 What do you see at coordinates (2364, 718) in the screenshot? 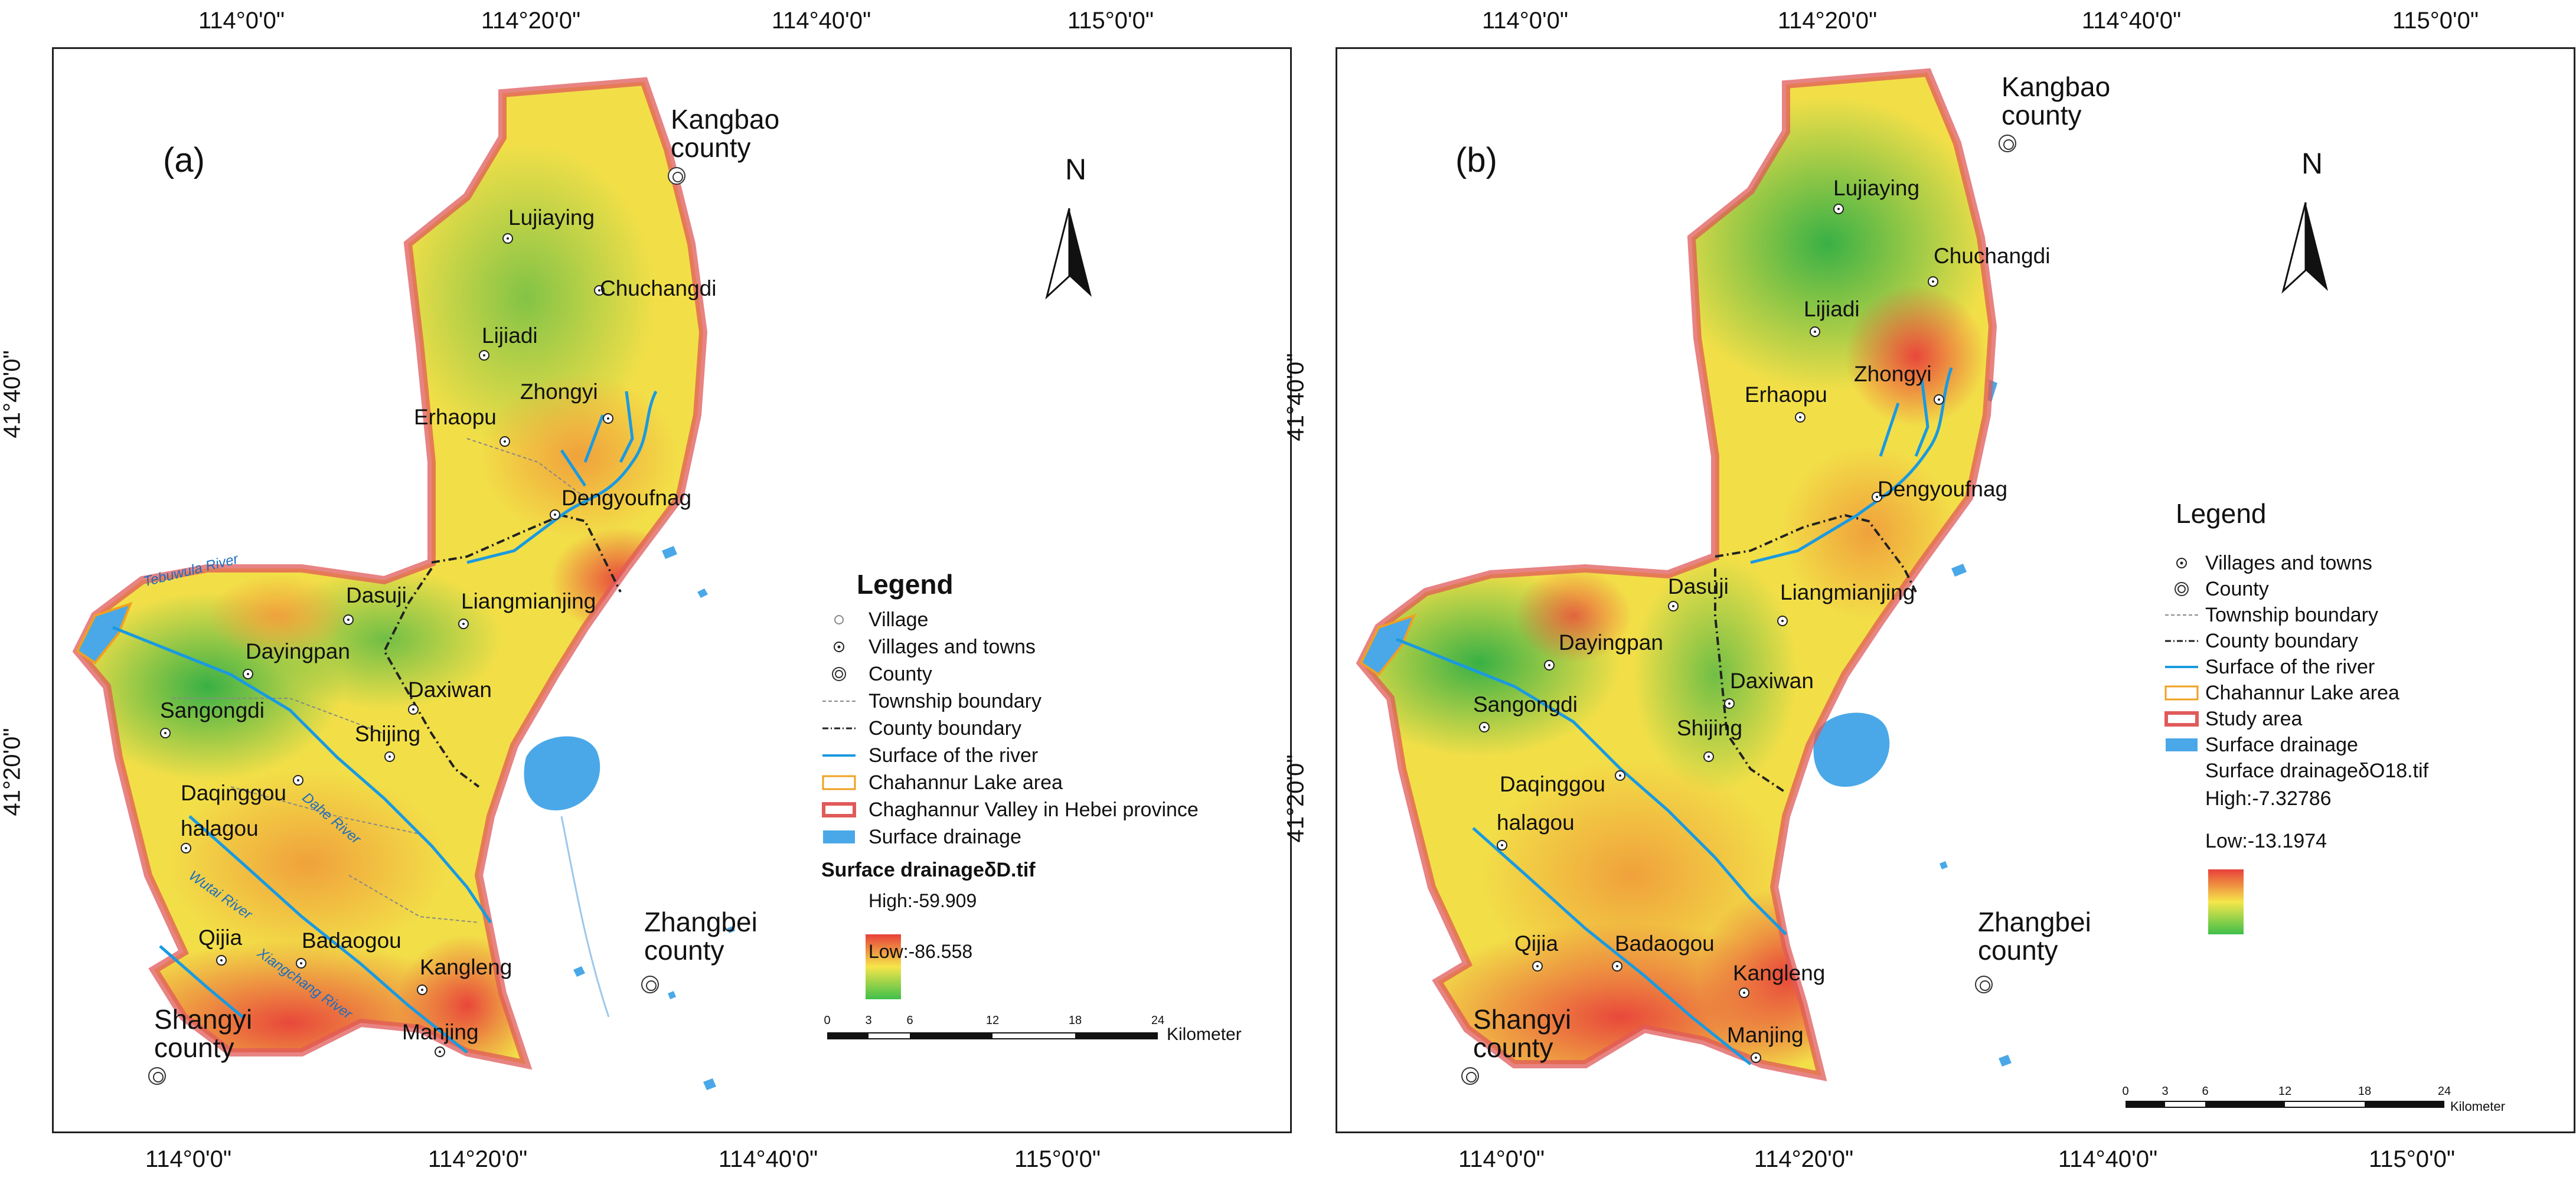
I see `legend-item: Study area` at bounding box center [2364, 718].